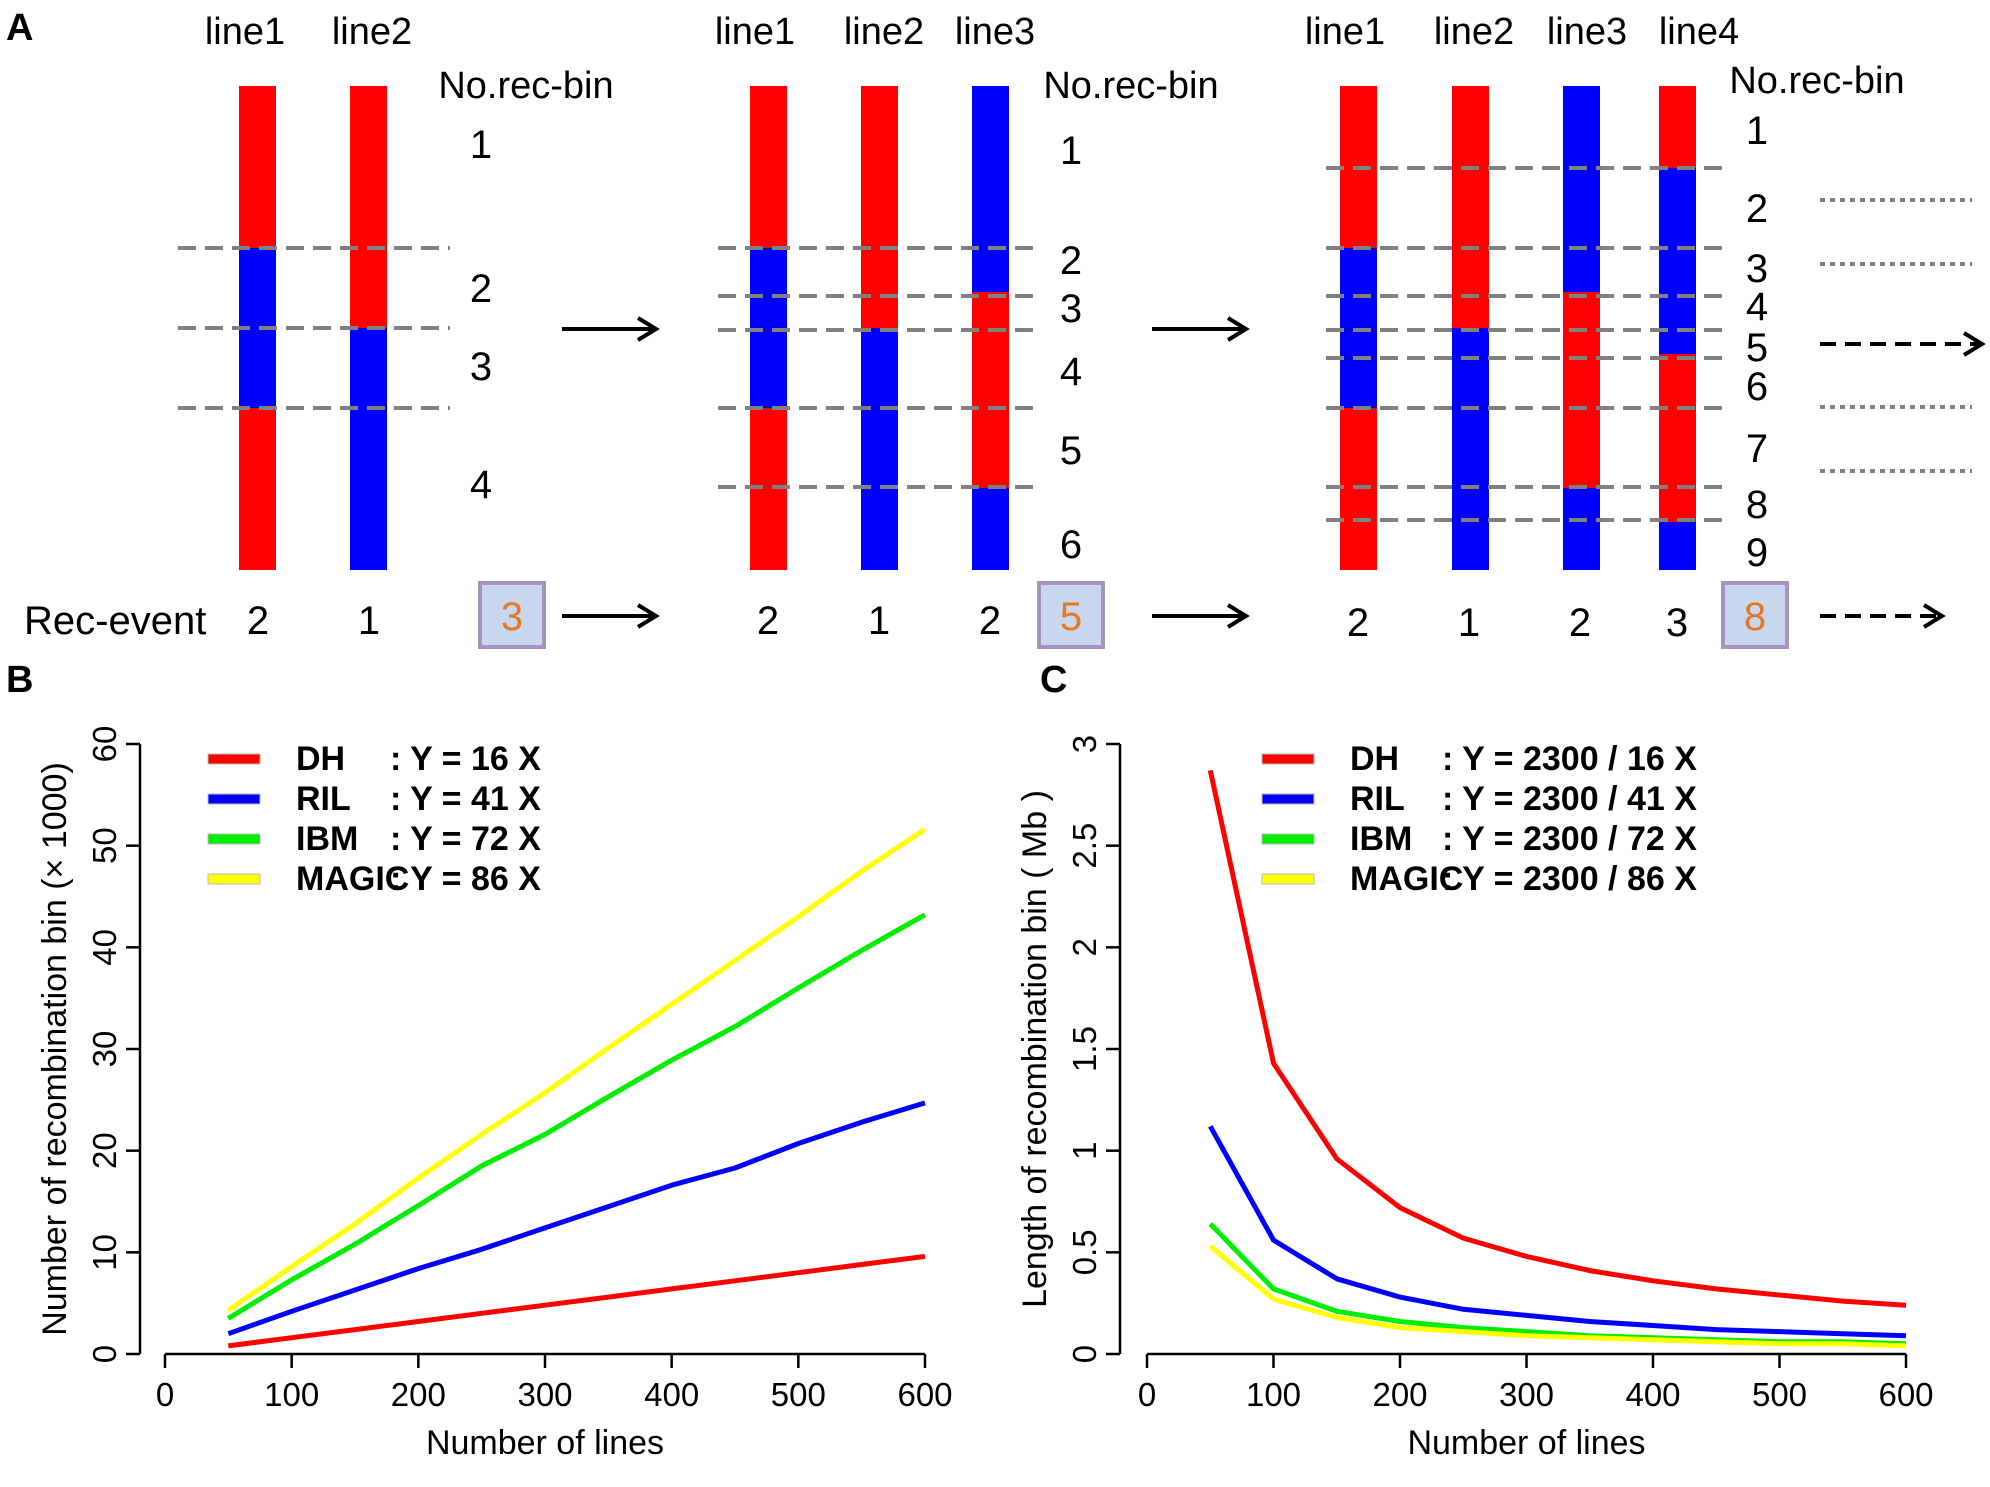 The width and height of the screenshot is (1990, 1487). What do you see at coordinates (1677, 623) in the screenshot?
I see `stage-3-line4-rec: 3` at bounding box center [1677, 623].